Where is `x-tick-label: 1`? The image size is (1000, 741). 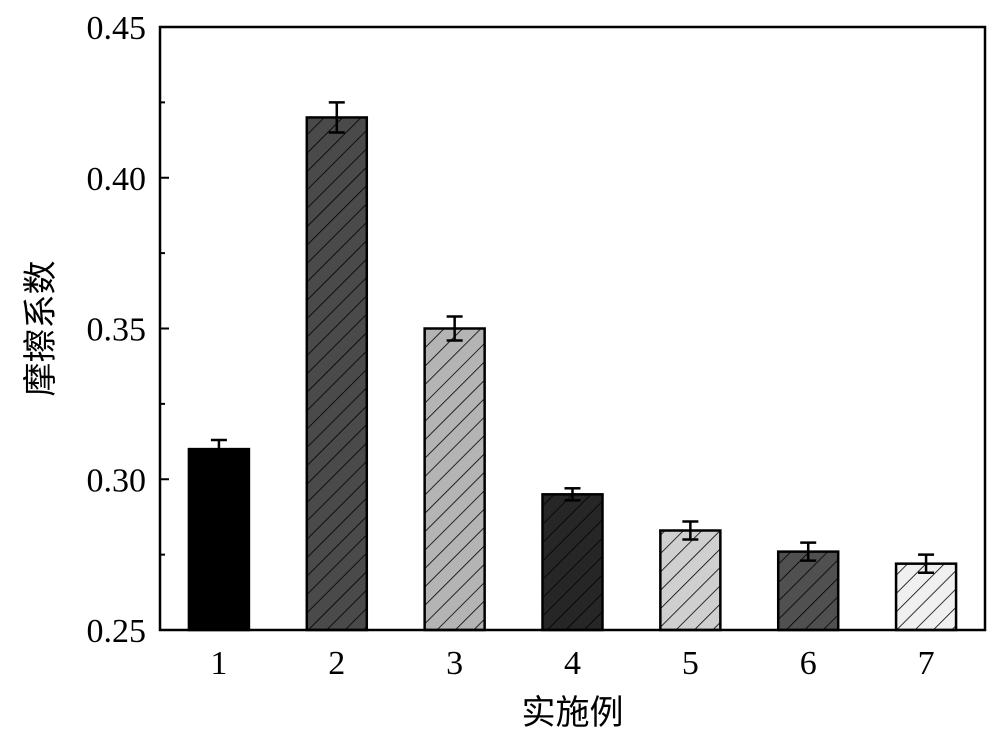
x-tick-label: 1 is located at coordinates (218, 663).